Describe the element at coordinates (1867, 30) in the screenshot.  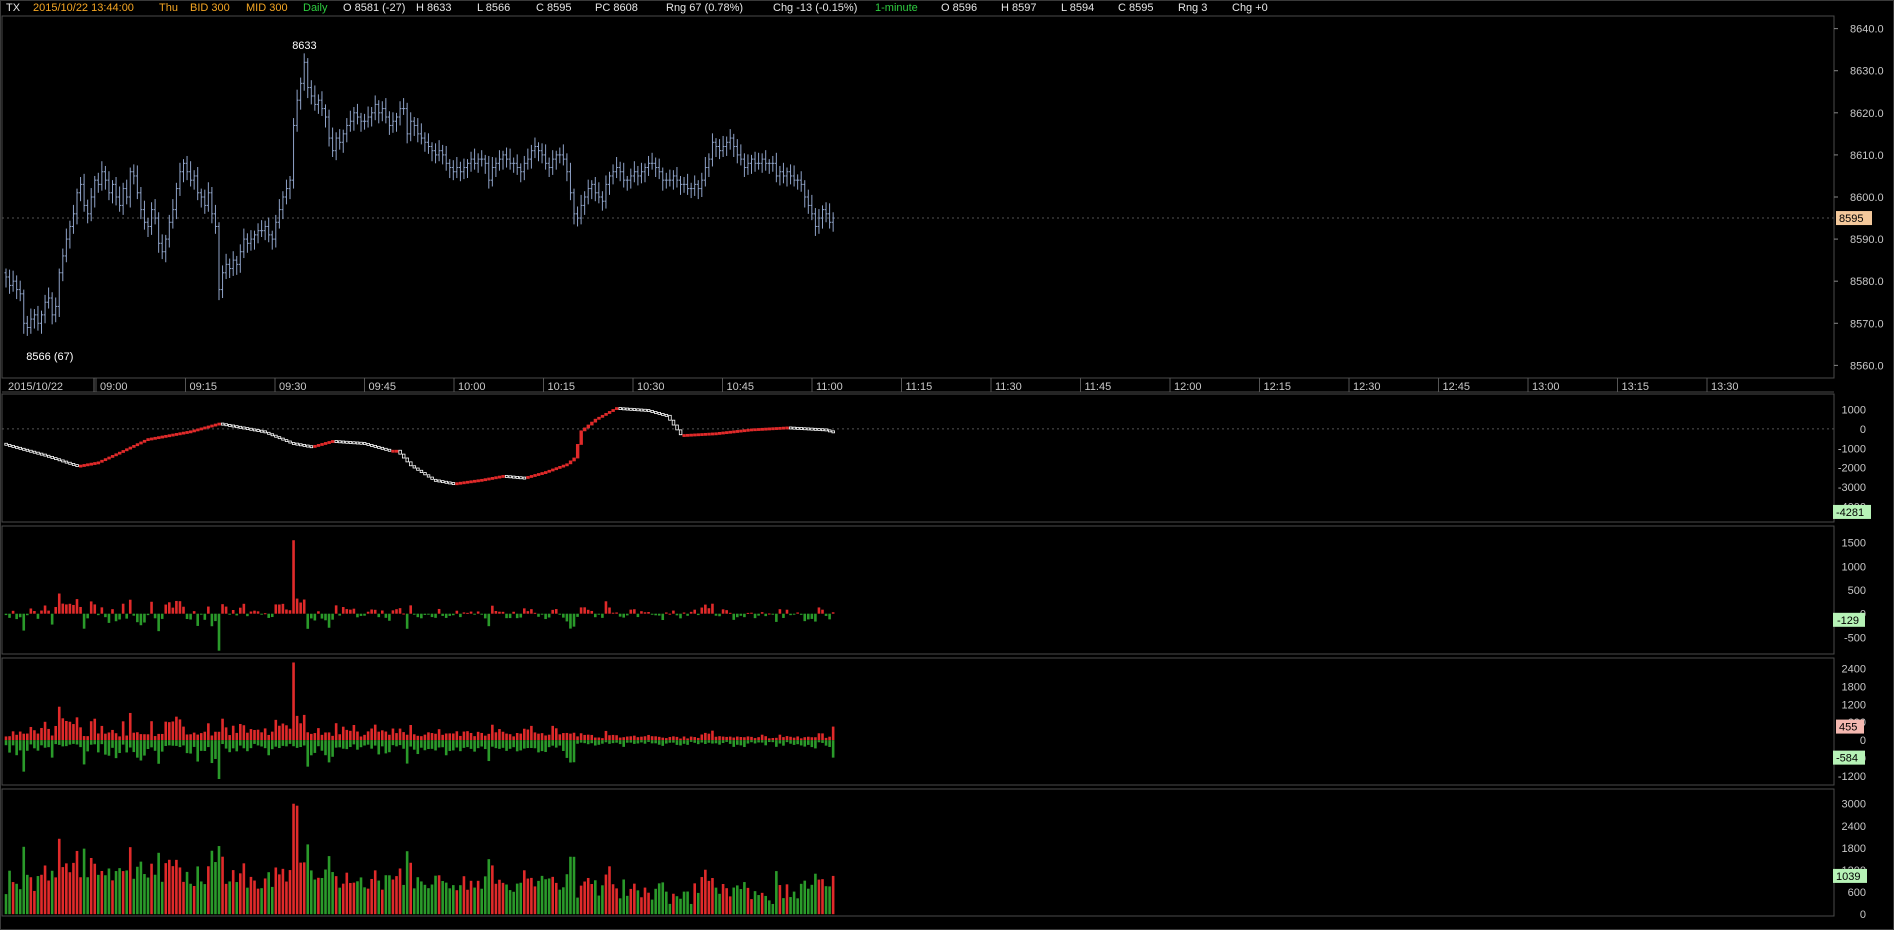
I see `price-axis-label: 8640.0` at that location.